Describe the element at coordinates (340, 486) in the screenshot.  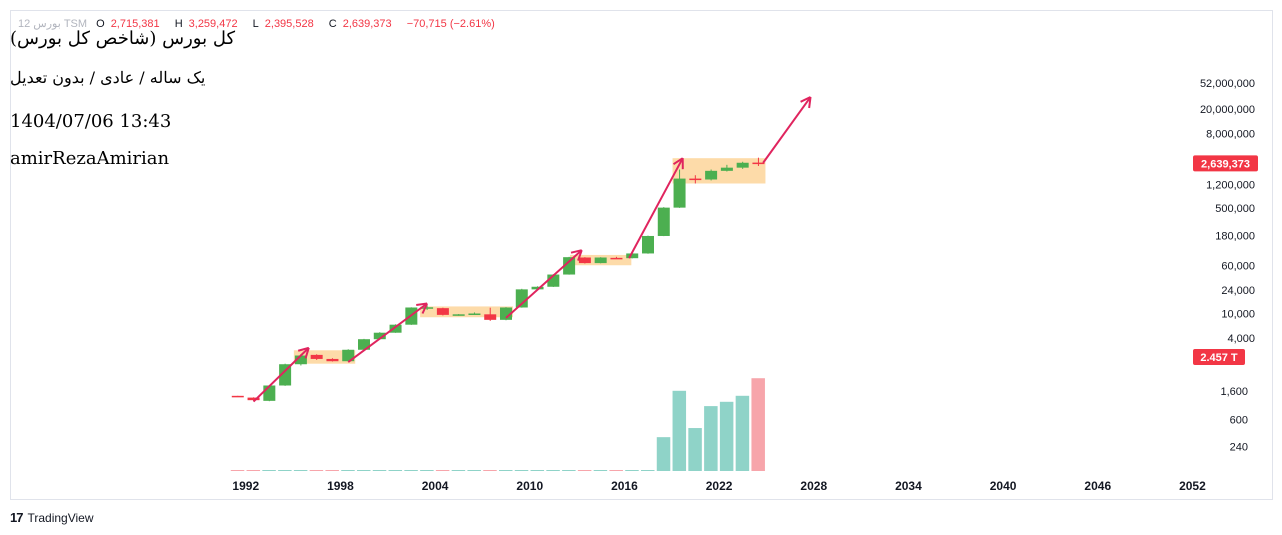
I see `time-tick-label: 1998` at that location.